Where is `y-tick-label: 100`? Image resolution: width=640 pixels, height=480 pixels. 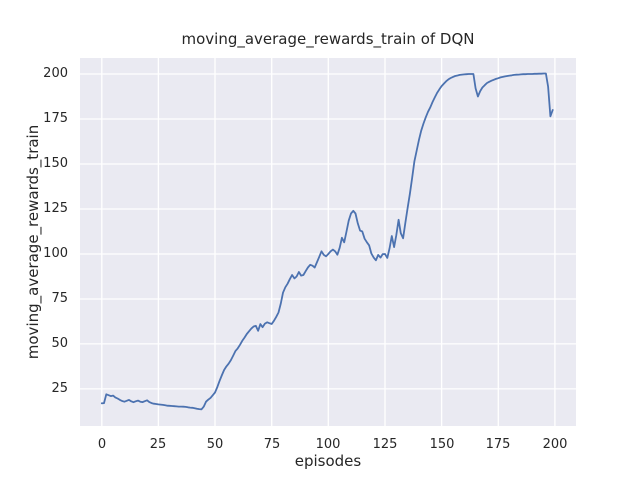 y-tick-label: 100 is located at coordinates (55, 253).